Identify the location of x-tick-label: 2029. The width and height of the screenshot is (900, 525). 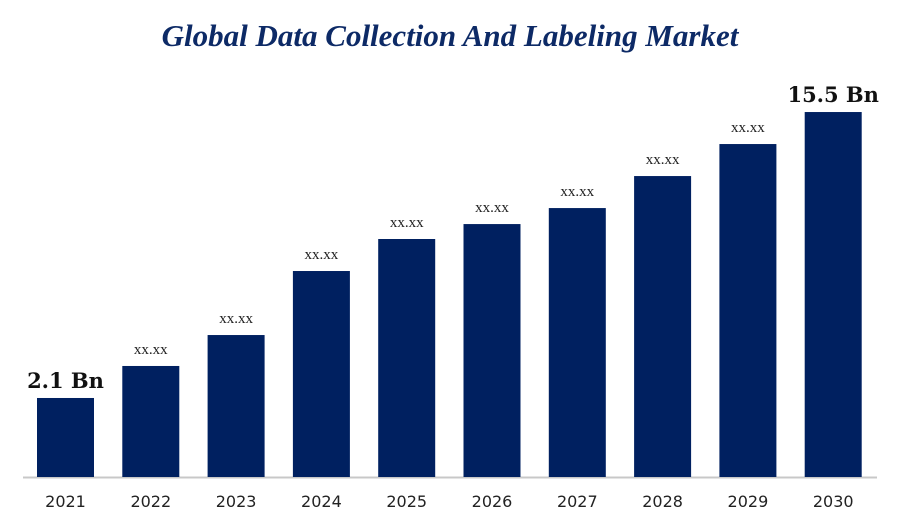
(748, 501).